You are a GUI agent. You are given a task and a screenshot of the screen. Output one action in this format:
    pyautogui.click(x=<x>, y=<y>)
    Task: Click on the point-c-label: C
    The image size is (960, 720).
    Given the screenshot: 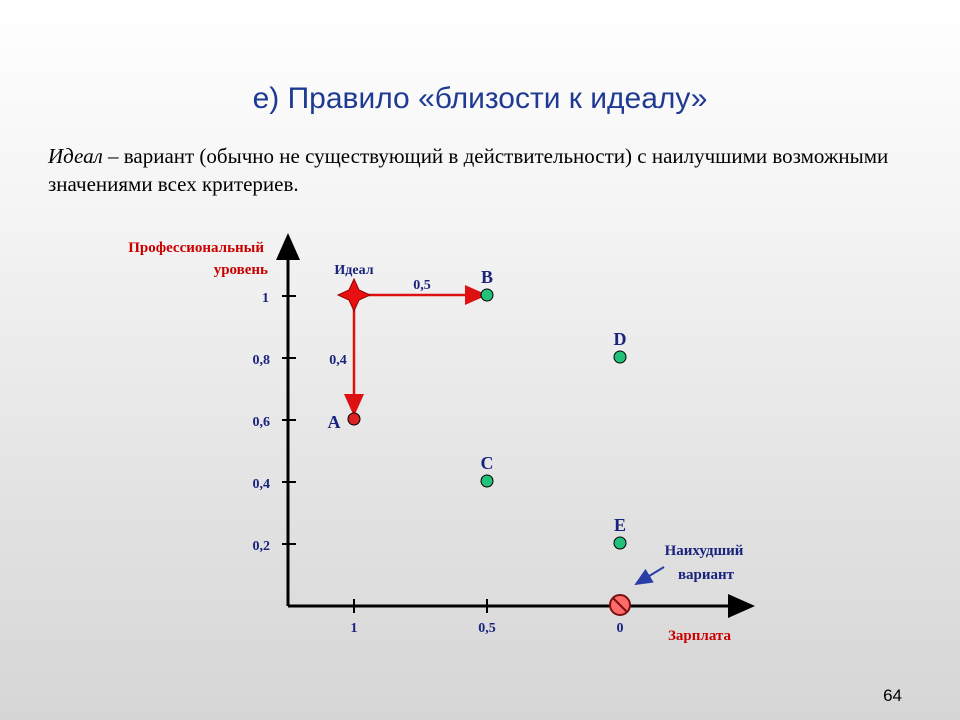 What is the action you would take?
    pyautogui.click(x=487, y=463)
    